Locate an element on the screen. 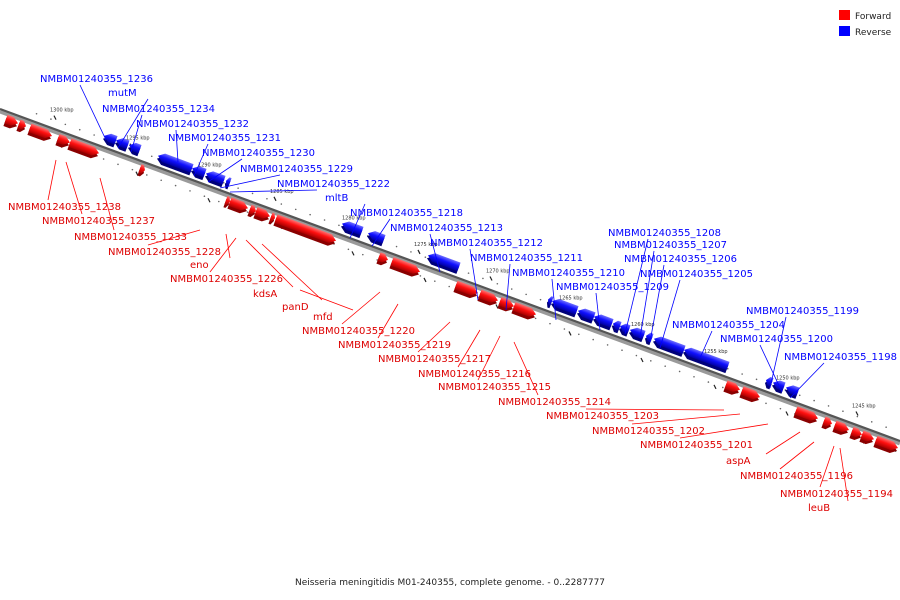 The width and height of the screenshot is (900, 600). reverse-gene-label: NMBM01240355_1210 is located at coordinates (568, 273).